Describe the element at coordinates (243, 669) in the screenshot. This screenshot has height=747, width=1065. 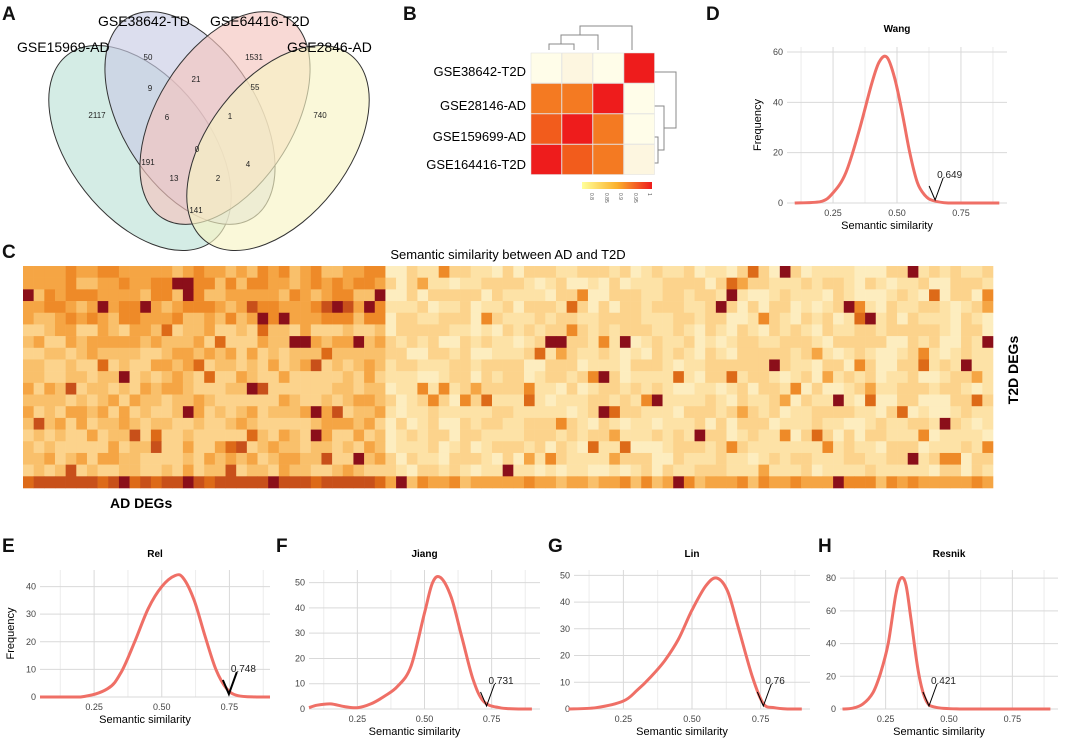
I see `marker-label: 0.748` at that location.